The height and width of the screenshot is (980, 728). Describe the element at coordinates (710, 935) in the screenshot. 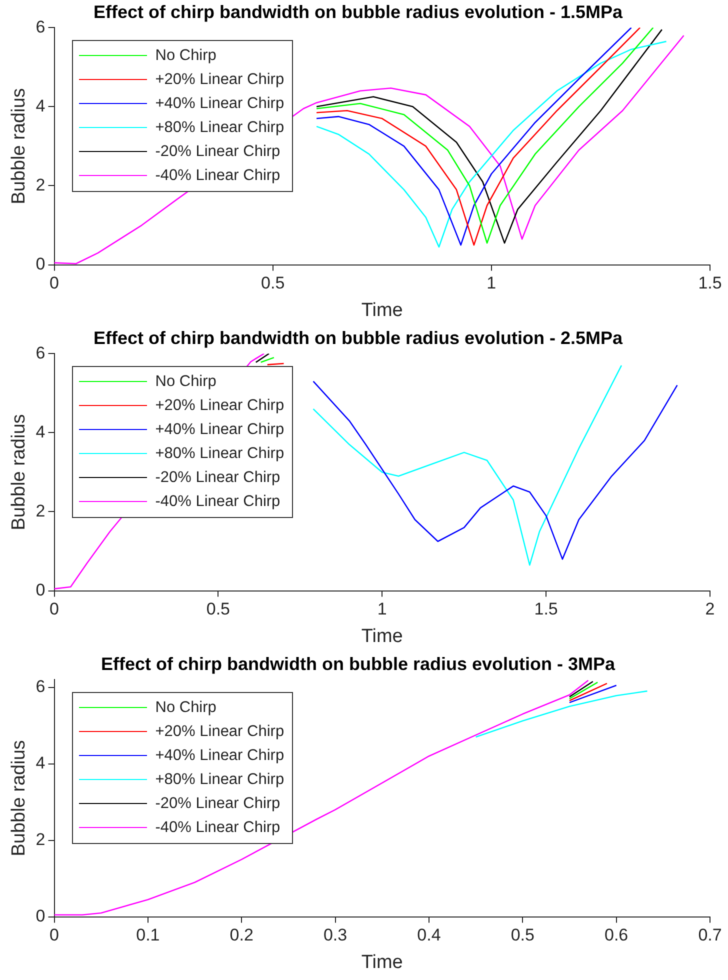

I see `x-tick-label: 0.7` at that location.